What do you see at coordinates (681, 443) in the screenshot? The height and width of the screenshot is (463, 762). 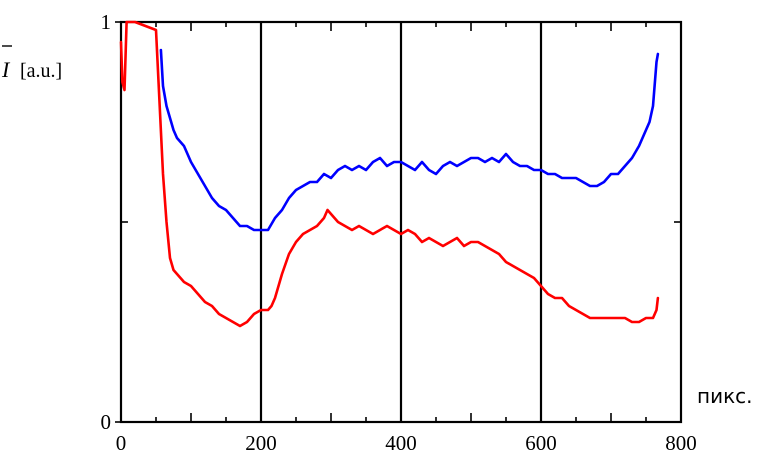 I see `x-tick-label-800: 800` at bounding box center [681, 443].